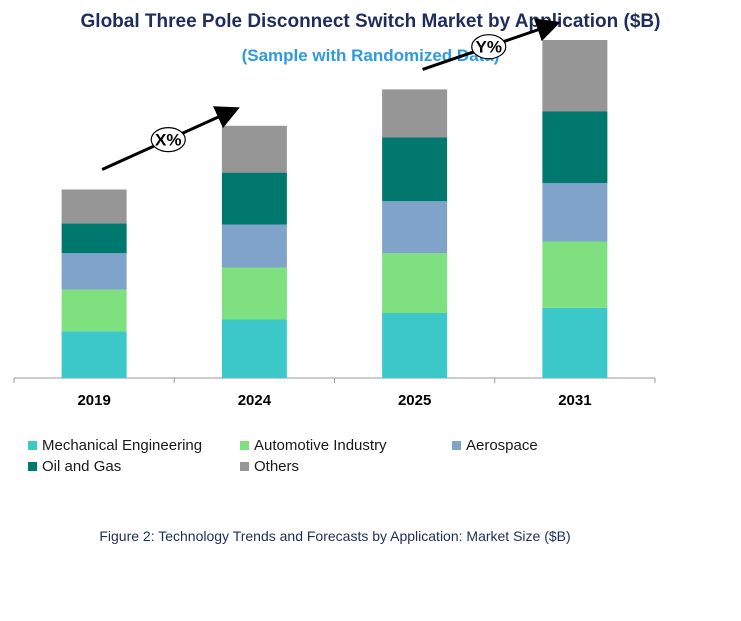 The width and height of the screenshot is (741, 621). What do you see at coordinates (82, 466) in the screenshot?
I see `legend-label: Oil and Gas` at bounding box center [82, 466].